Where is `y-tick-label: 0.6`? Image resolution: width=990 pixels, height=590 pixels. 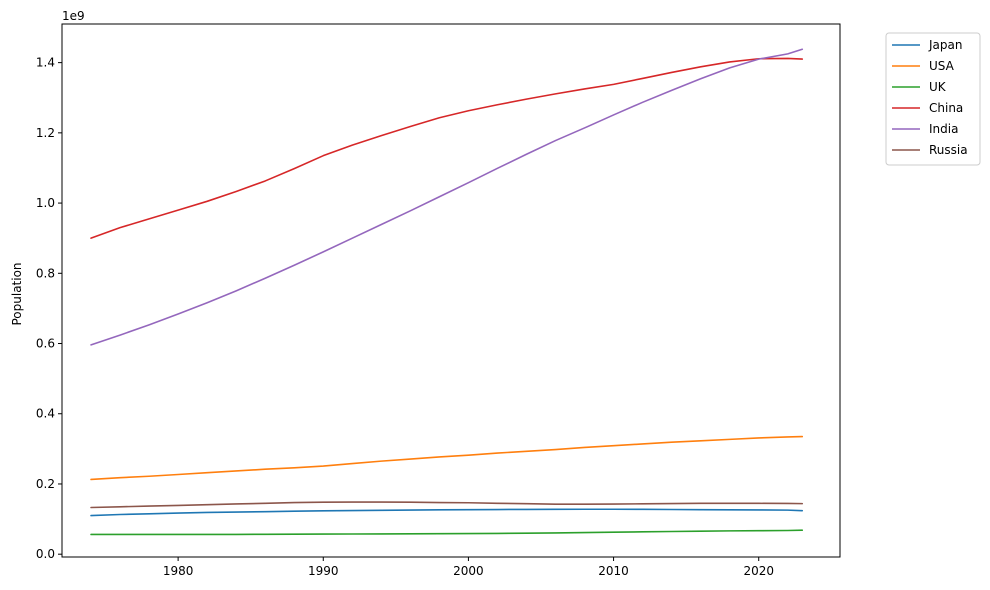 y-tick-label: 0.6 is located at coordinates (45, 344).